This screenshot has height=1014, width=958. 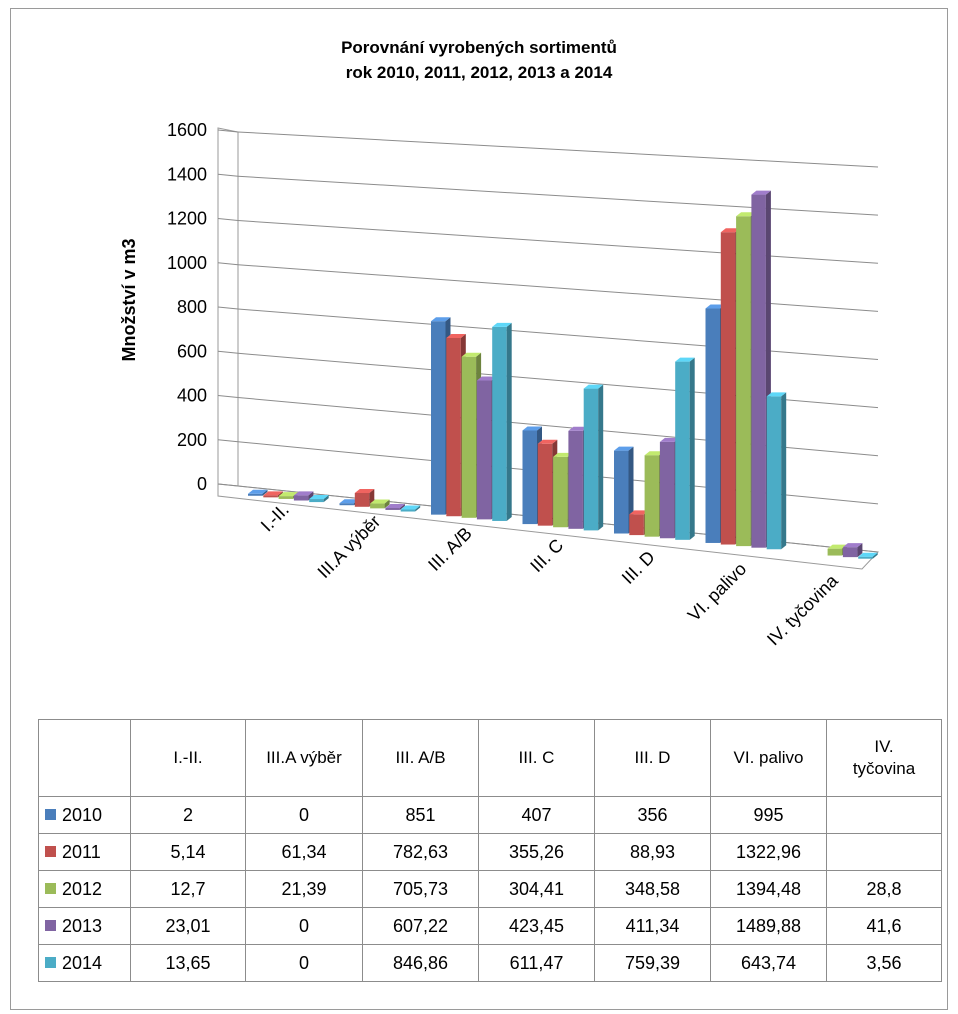 I want to click on table-cell: 5,14, so click(x=188, y=852).